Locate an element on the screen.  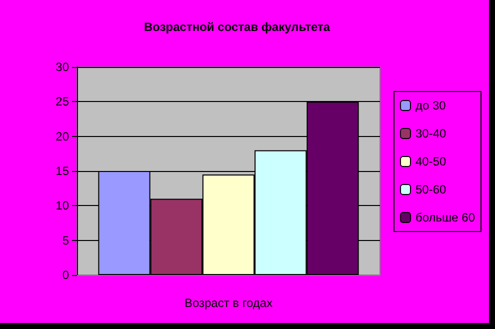
legend-label: до 30 is located at coordinates (430, 105).